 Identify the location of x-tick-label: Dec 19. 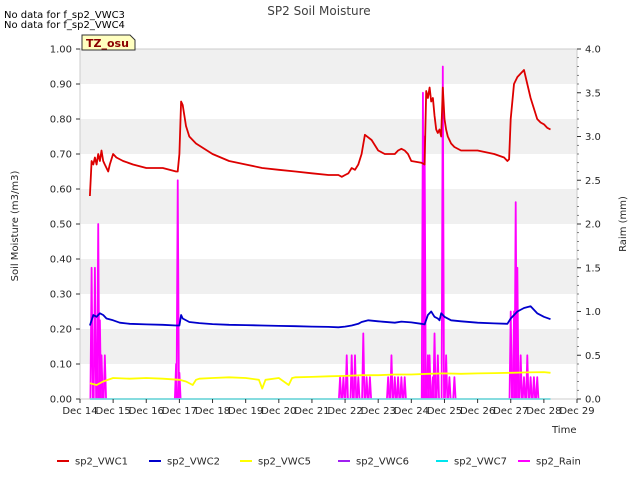
(245, 411).